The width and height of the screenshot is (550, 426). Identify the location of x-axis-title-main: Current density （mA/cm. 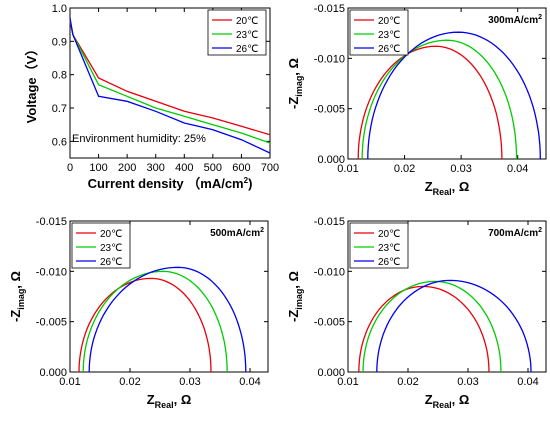
(166, 183).